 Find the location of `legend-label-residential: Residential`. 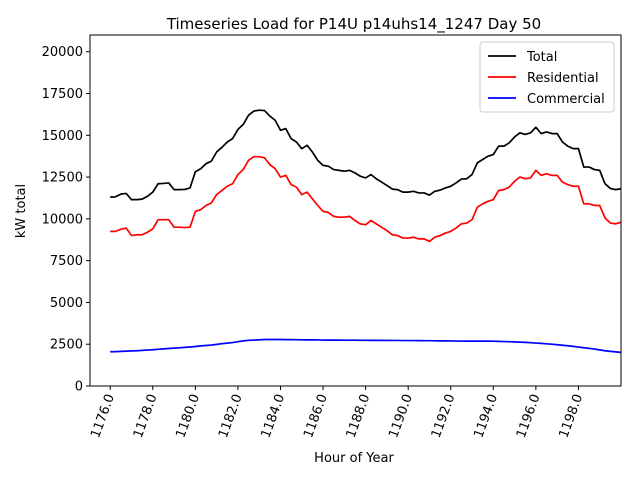

legend-label-residential: Residential is located at coordinates (563, 78).